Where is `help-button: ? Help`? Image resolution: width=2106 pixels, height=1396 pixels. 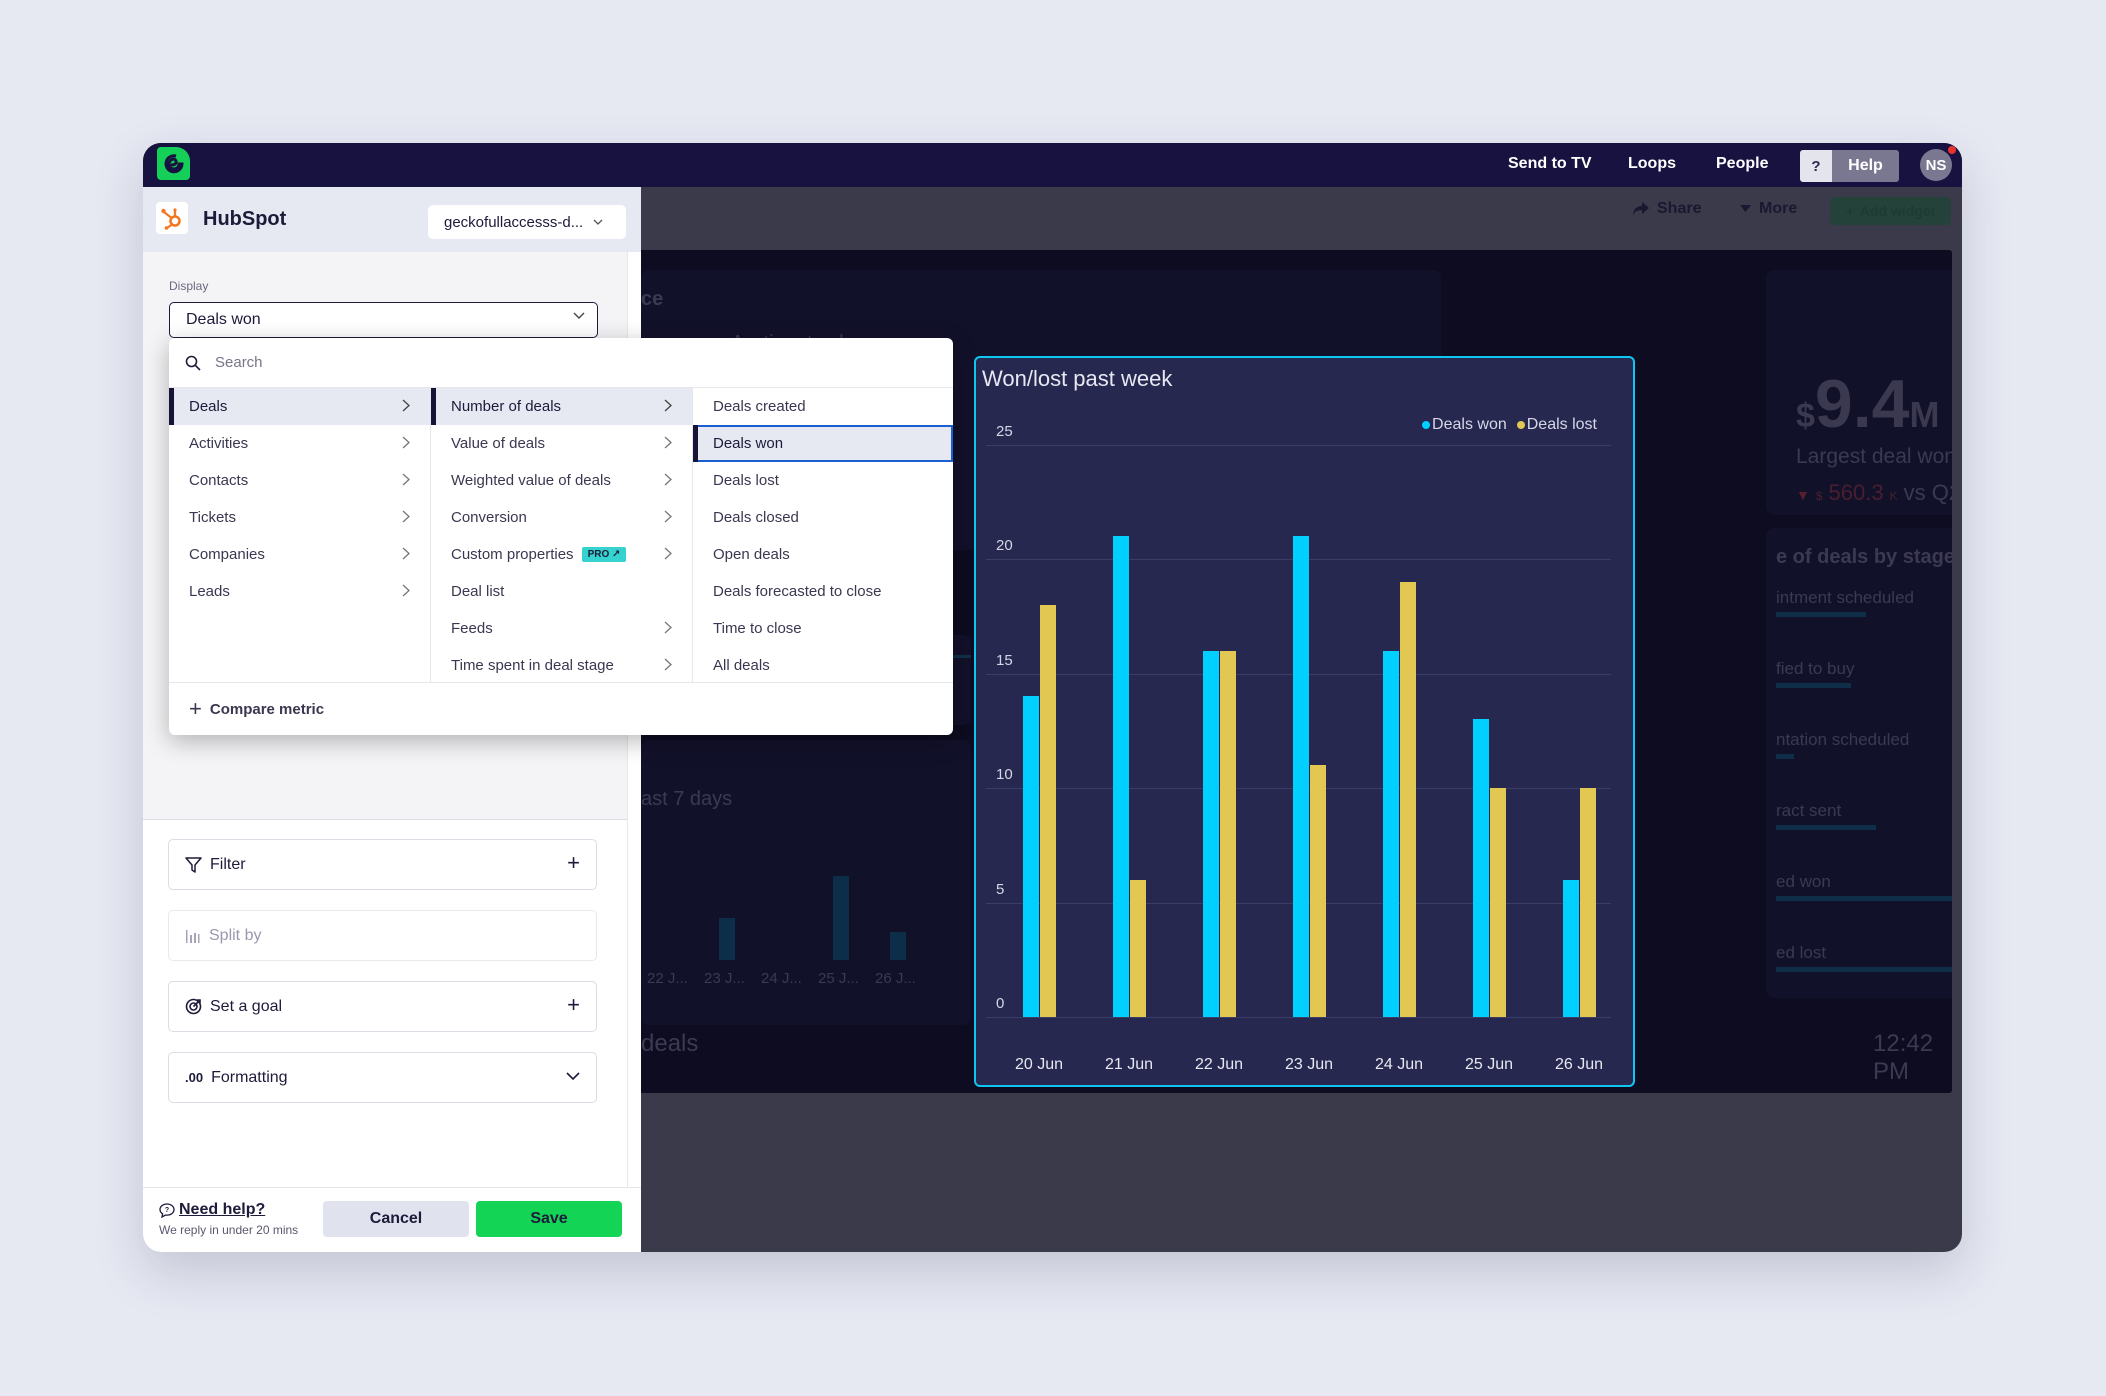 help-button: ? Help is located at coordinates (1849, 166).